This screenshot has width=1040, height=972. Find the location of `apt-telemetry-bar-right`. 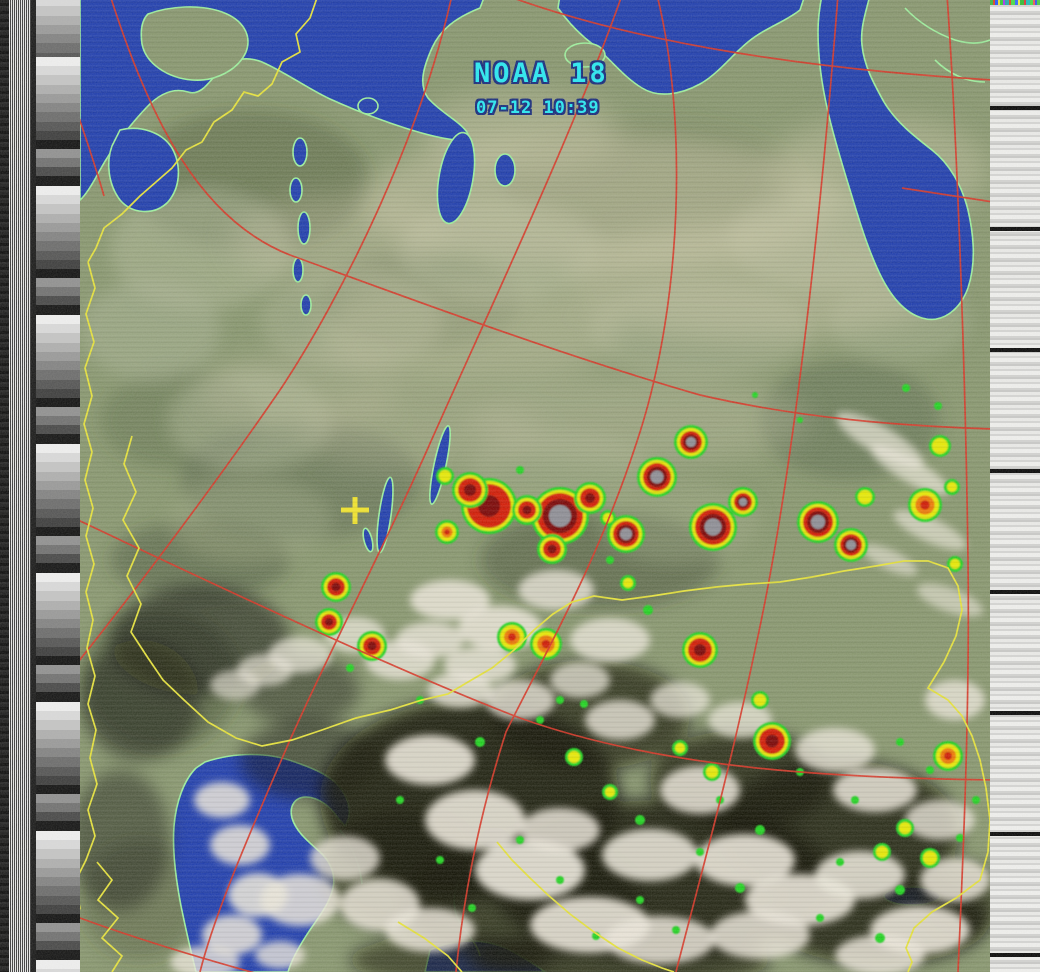

apt-telemetry-bar-right is located at coordinates (1015, 486).